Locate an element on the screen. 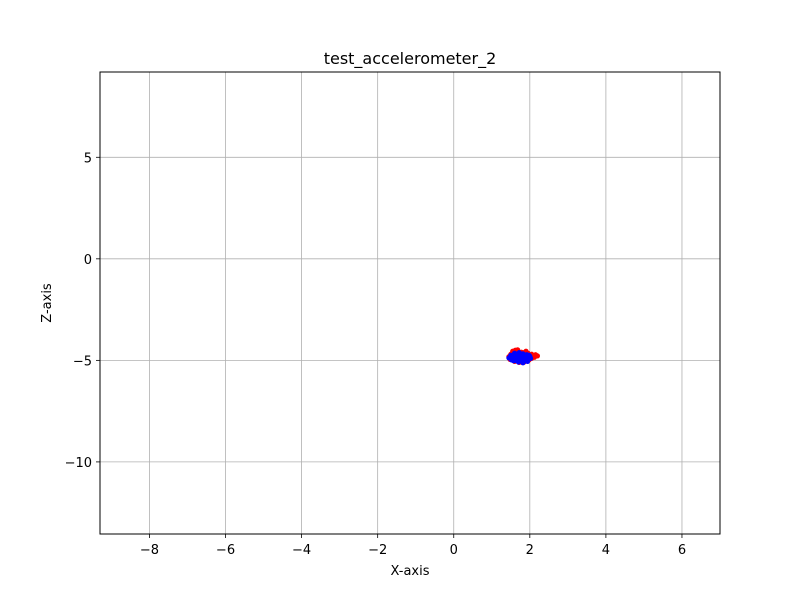 Image resolution: width=800 pixels, height=600 pixels. x-tick-label: −6 is located at coordinates (225, 550).